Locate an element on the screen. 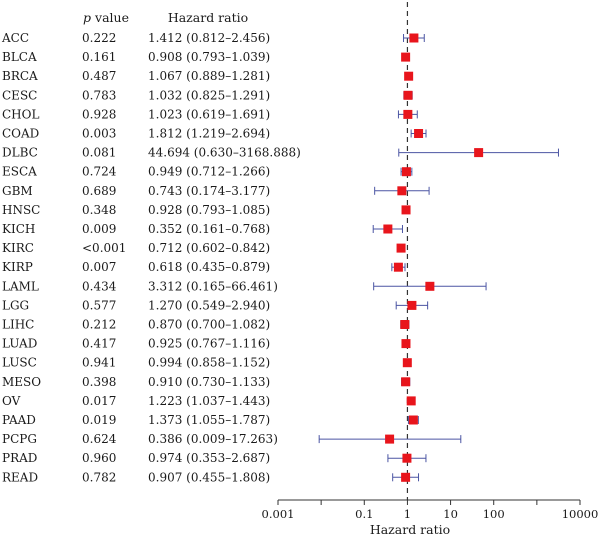 The width and height of the screenshot is (600, 540). row-cancer-label: LUSC is located at coordinates (19, 363).